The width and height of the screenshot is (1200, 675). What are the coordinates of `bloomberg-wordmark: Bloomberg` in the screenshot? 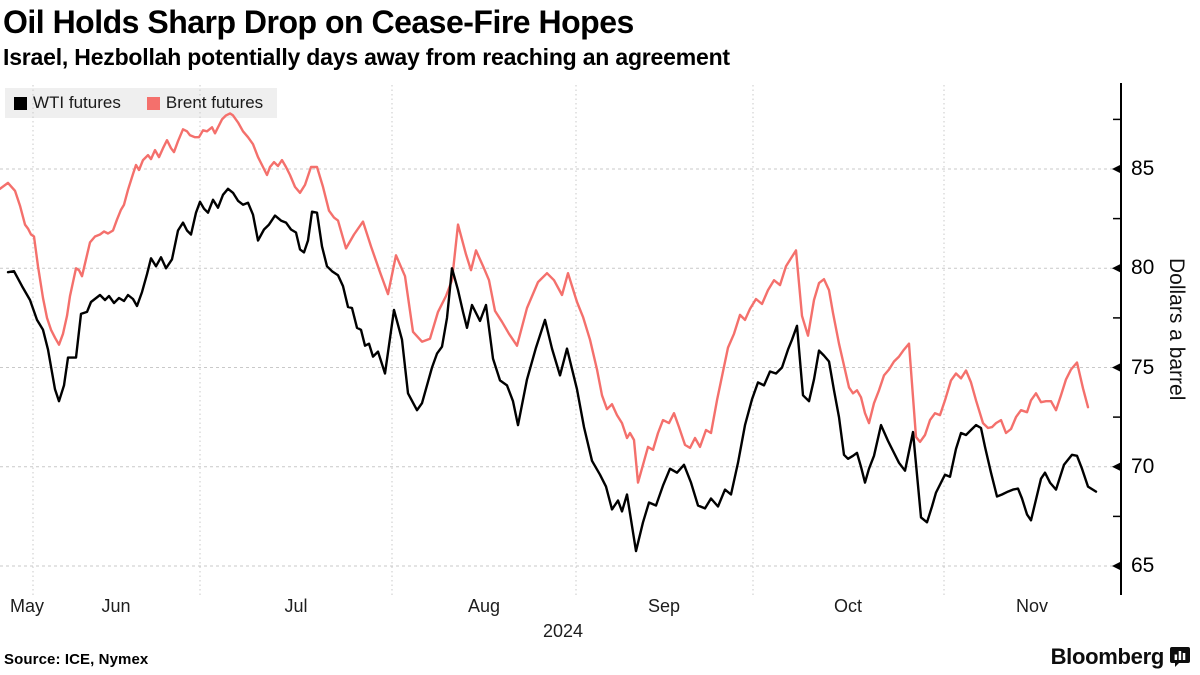 It's located at (1107, 656).